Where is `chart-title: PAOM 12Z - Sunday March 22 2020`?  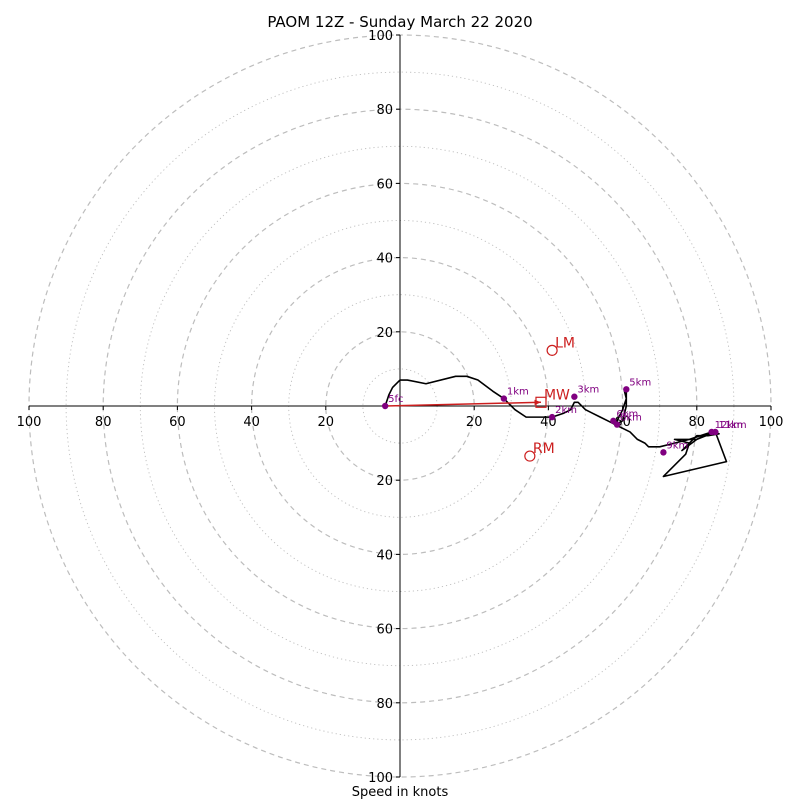
chart-title: PAOM 12Z - Sunday March 22 2020 is located at coordinates (399, 22).